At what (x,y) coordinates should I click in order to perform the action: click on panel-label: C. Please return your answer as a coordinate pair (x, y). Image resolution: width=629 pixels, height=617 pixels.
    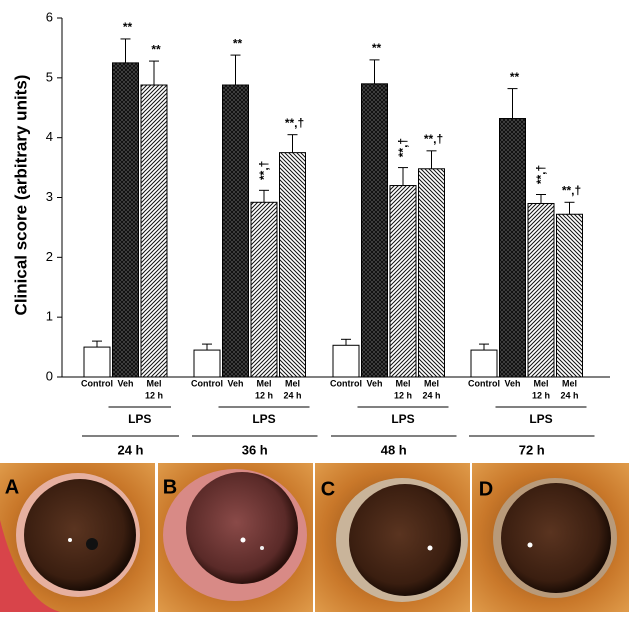
    Looking at the image, I should click on (328, 489).